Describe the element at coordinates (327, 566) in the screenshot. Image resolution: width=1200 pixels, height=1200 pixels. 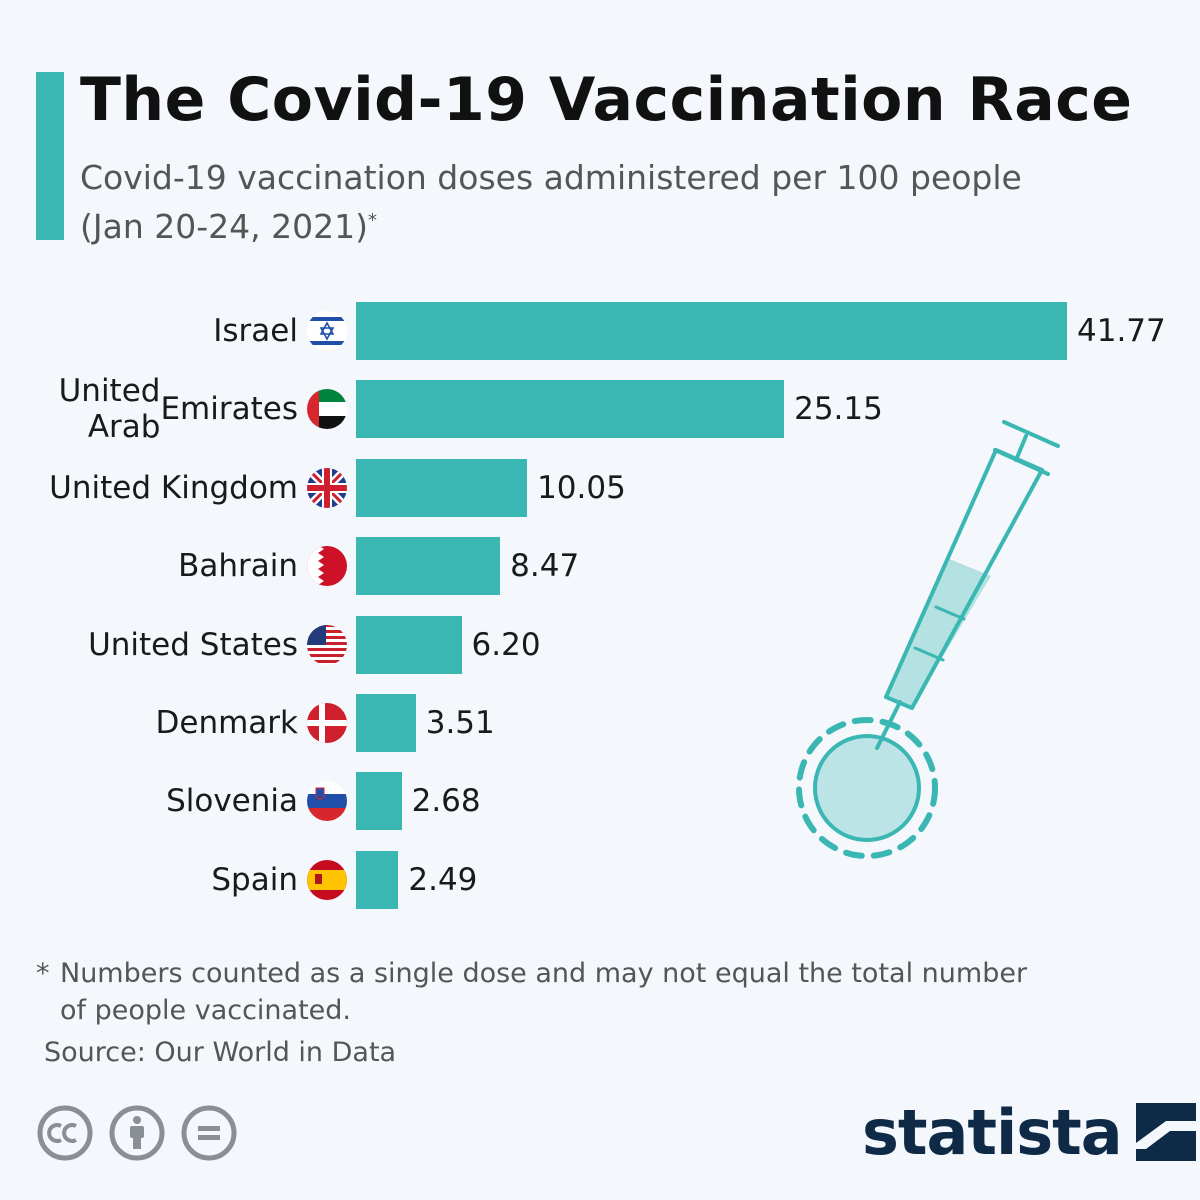
I see `bahrain-flag-icon` at that location.